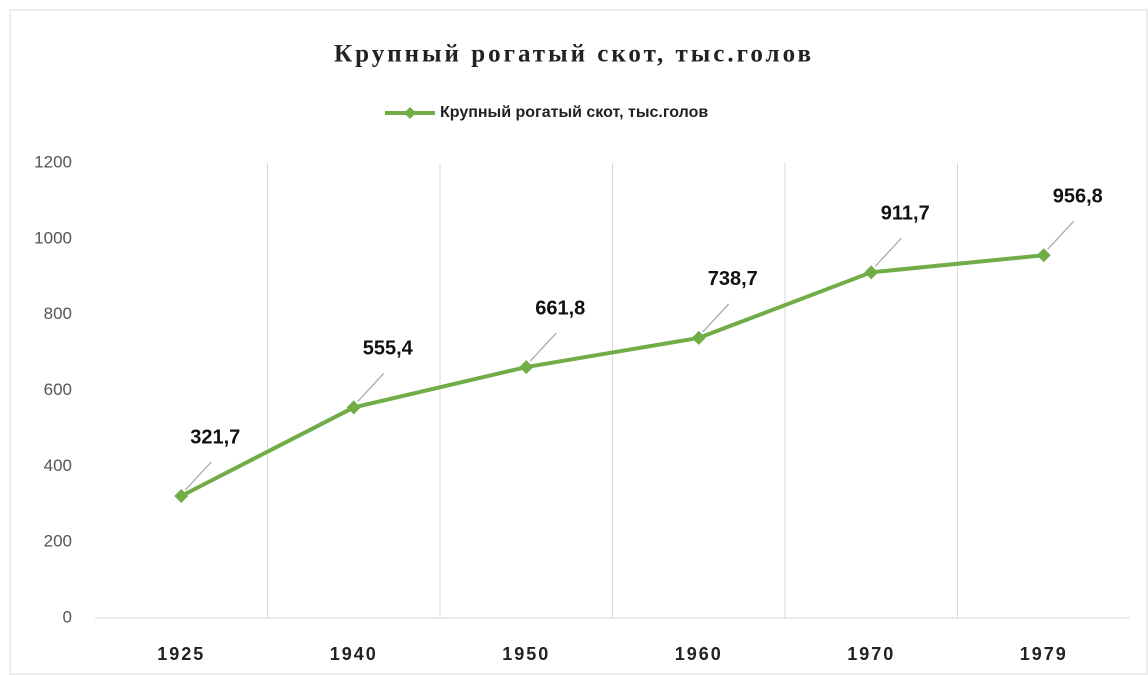  Describe the element at coordinates (1078, 196) in the screenshot. I see `data-label: 956,8` at that location.